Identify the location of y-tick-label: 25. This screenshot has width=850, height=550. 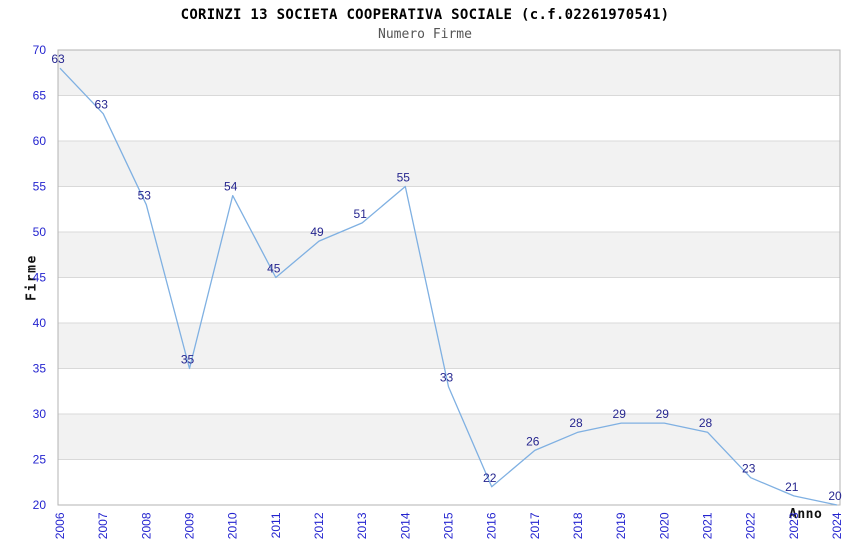
(40, 460).